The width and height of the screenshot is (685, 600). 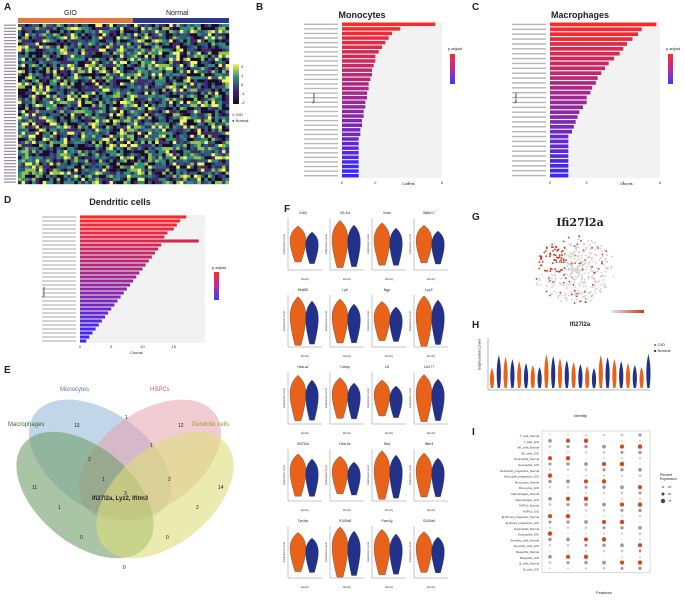 I want to click on venn-label-dendritic: Dendritic cells, so click(x=211, y=425).